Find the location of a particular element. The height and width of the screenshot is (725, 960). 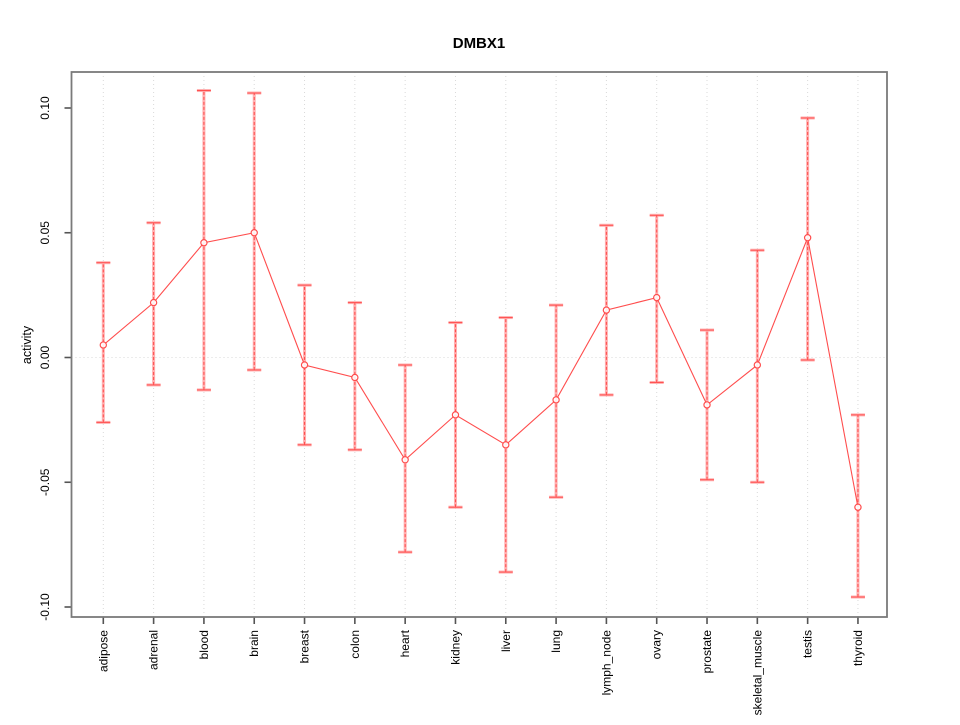

data-point-prostate is located at coordinates (707, 405).